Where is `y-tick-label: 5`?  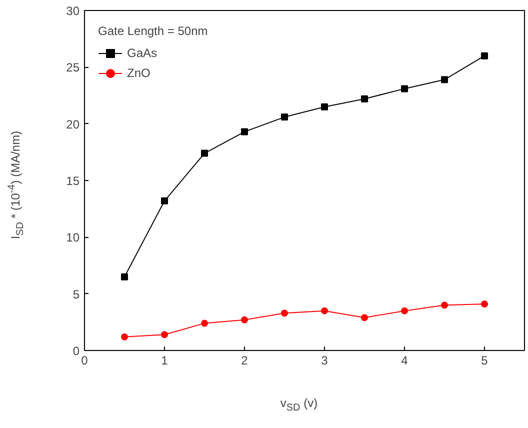
y-tick-label: 5 is located at coordinates (76, 294).